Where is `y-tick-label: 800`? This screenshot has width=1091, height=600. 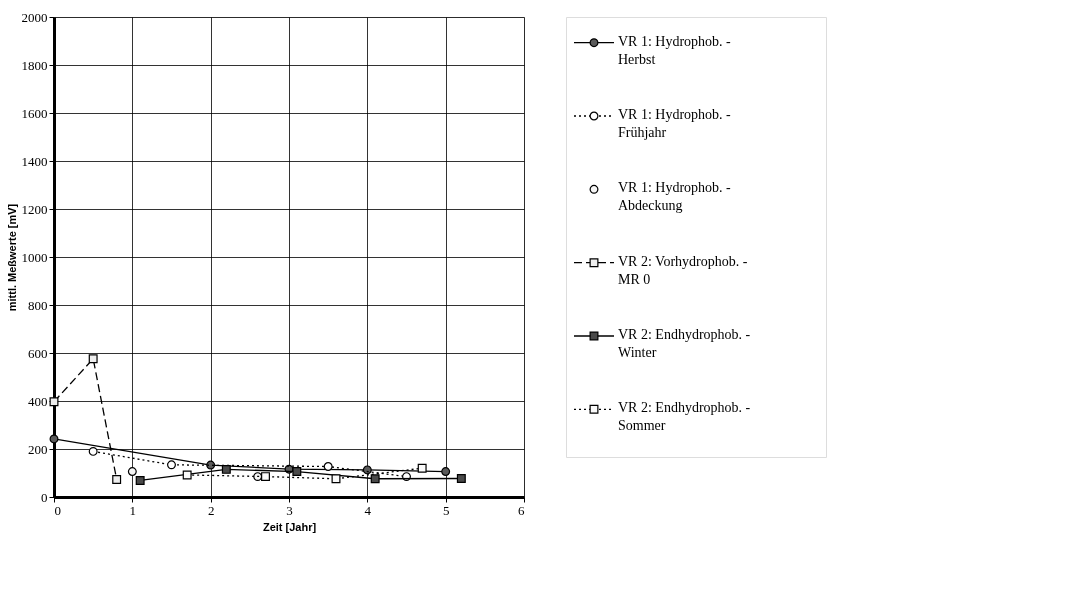 y-tick-label: 800 is located at coordinates (38, 305).